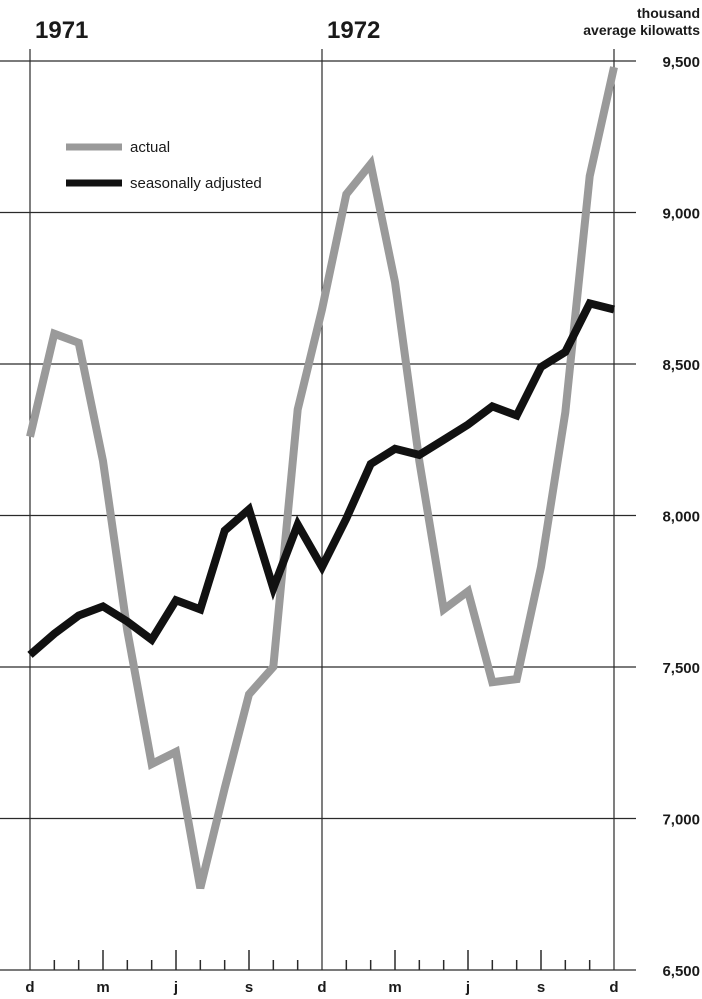  I want to click on y-axis-unit-line-1: thousand, so click(668, 13).